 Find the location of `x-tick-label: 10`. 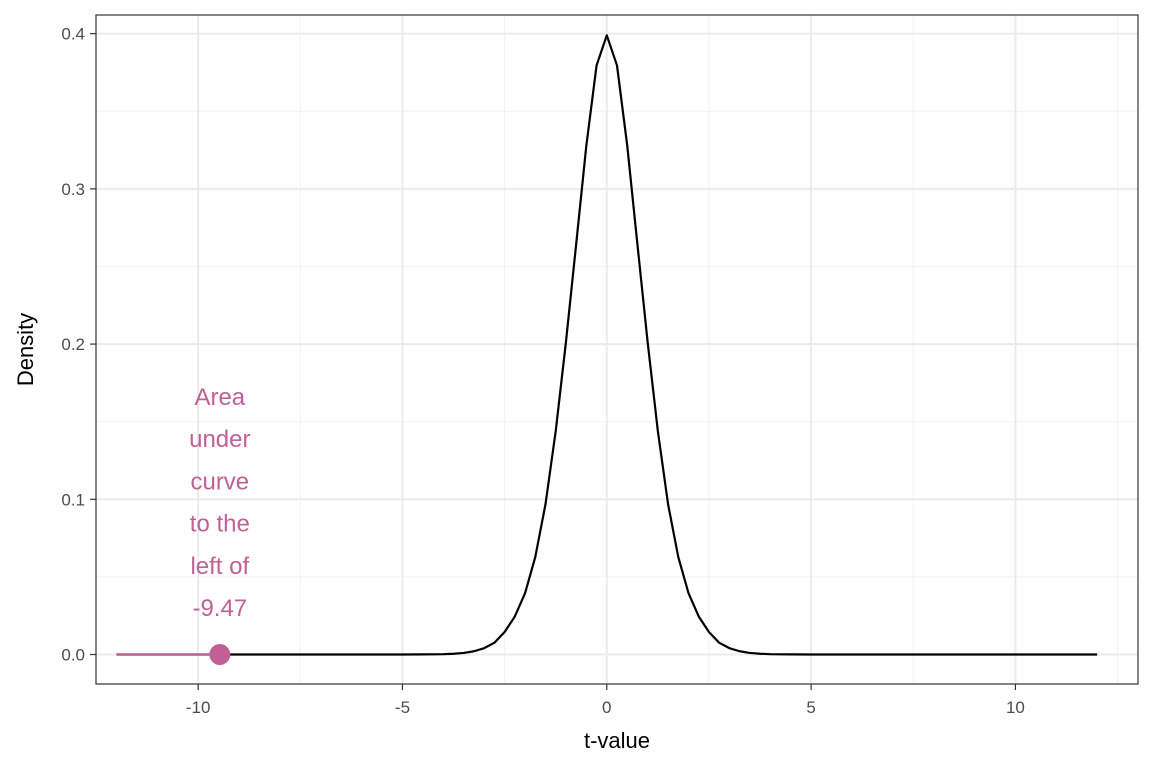

x-tick-label: 10 is located at coordinates (1015, 707).